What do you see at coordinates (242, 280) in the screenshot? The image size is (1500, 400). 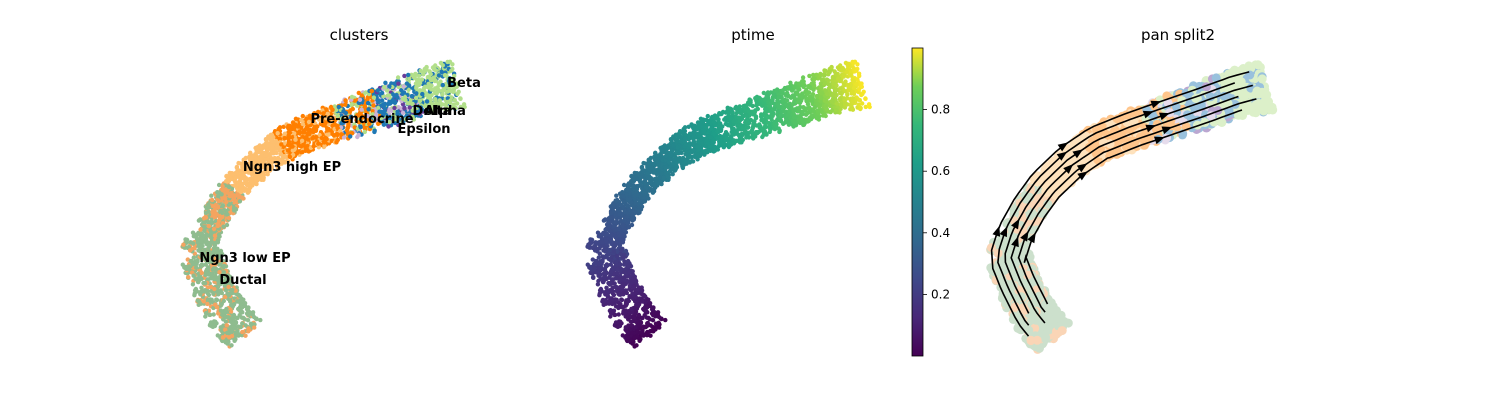 I see `cluster-label: Ductal` at bounding box center [242, 280].